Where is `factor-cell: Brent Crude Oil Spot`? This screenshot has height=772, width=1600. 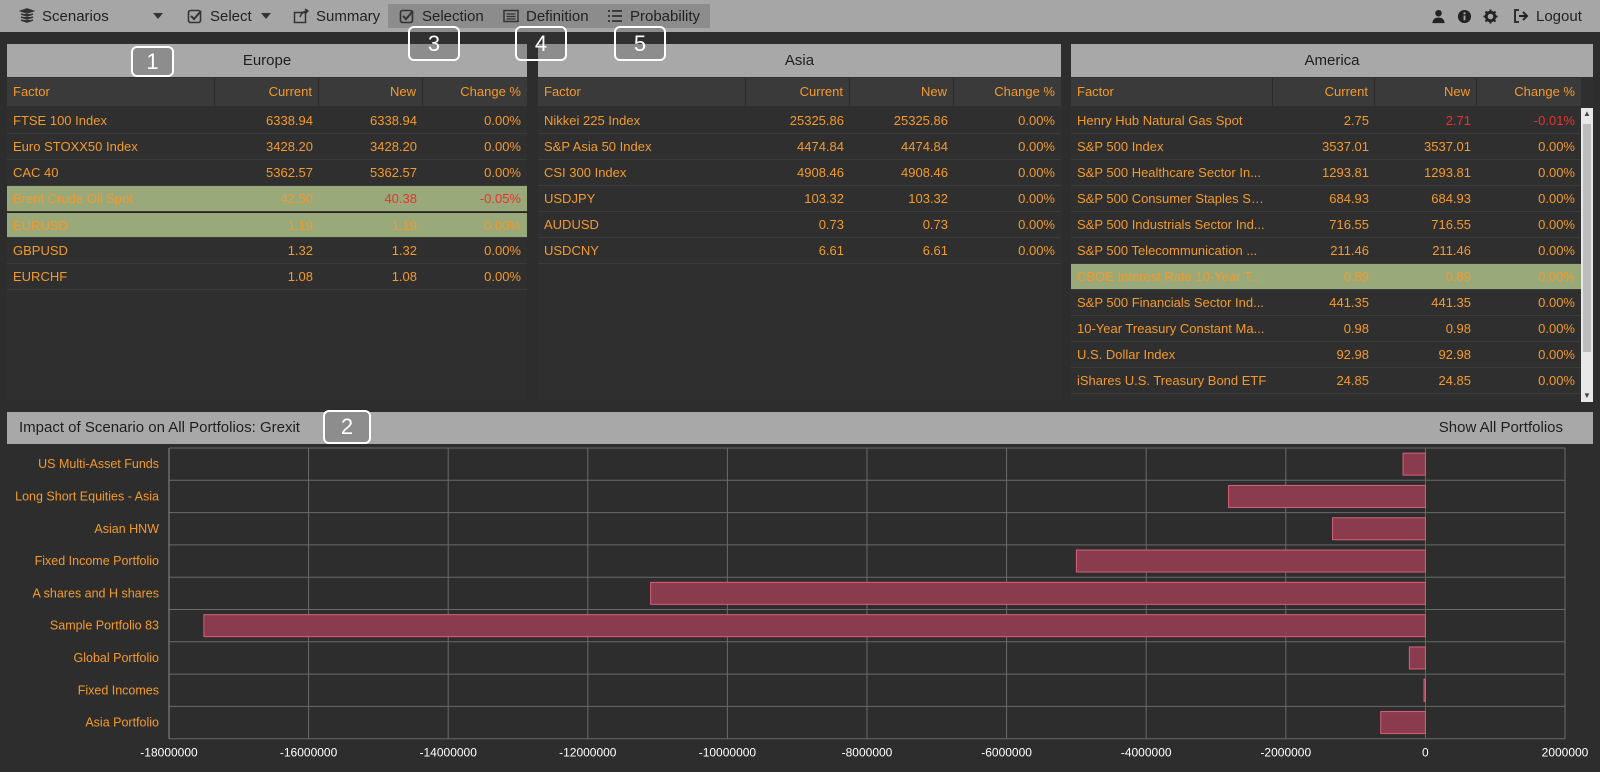 factor-cell: Brent Crude Oil Spot is located at coordinates (73, 198).